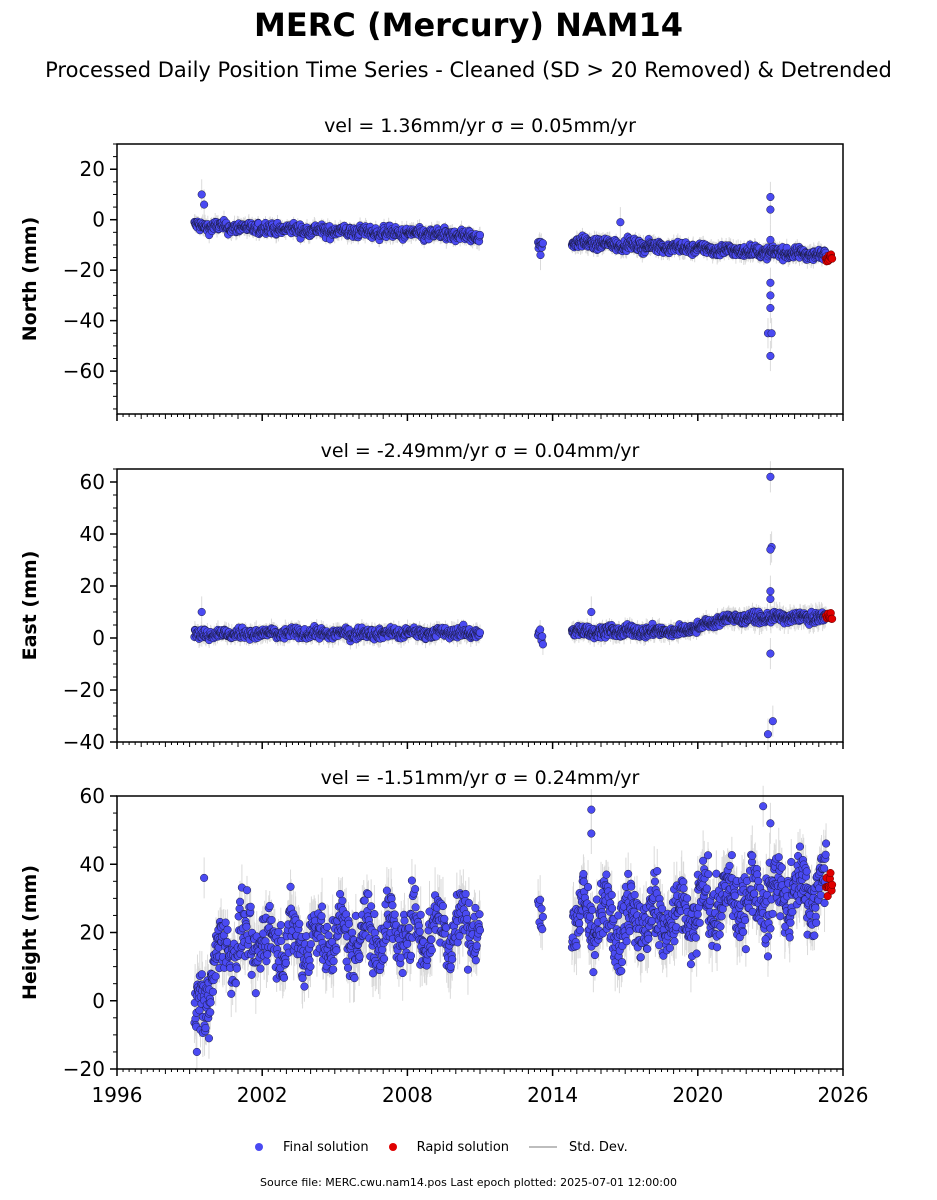 Image resolution: width=937 pixels, height=1200 pixels. I want to click on y-tick-label: 0, so click(98, 220).